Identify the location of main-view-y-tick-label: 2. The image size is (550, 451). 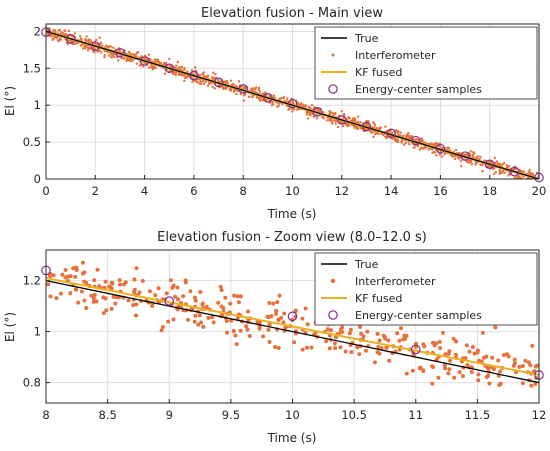
(37, 31).